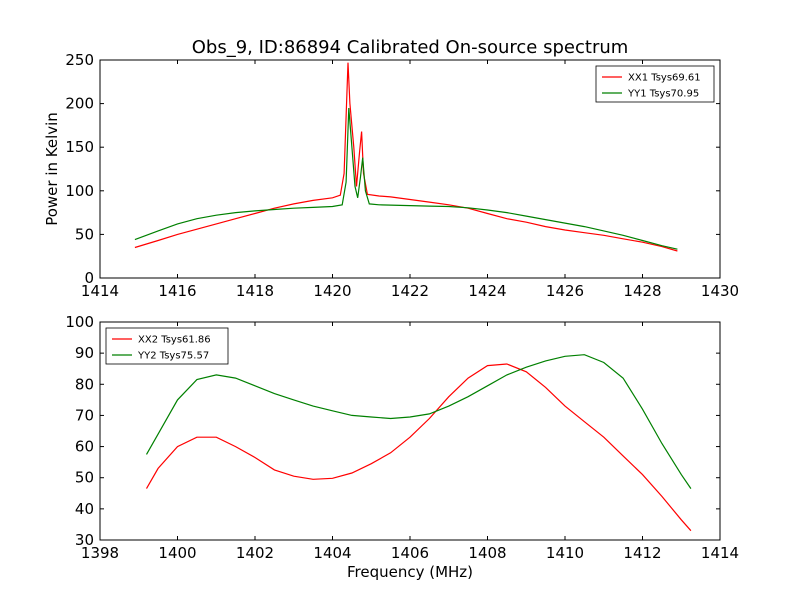 The image size is (800, 600). Describe the element at coordinates (332, 553) in the screenshot. I see `x-tick-label: 1404` at that location.